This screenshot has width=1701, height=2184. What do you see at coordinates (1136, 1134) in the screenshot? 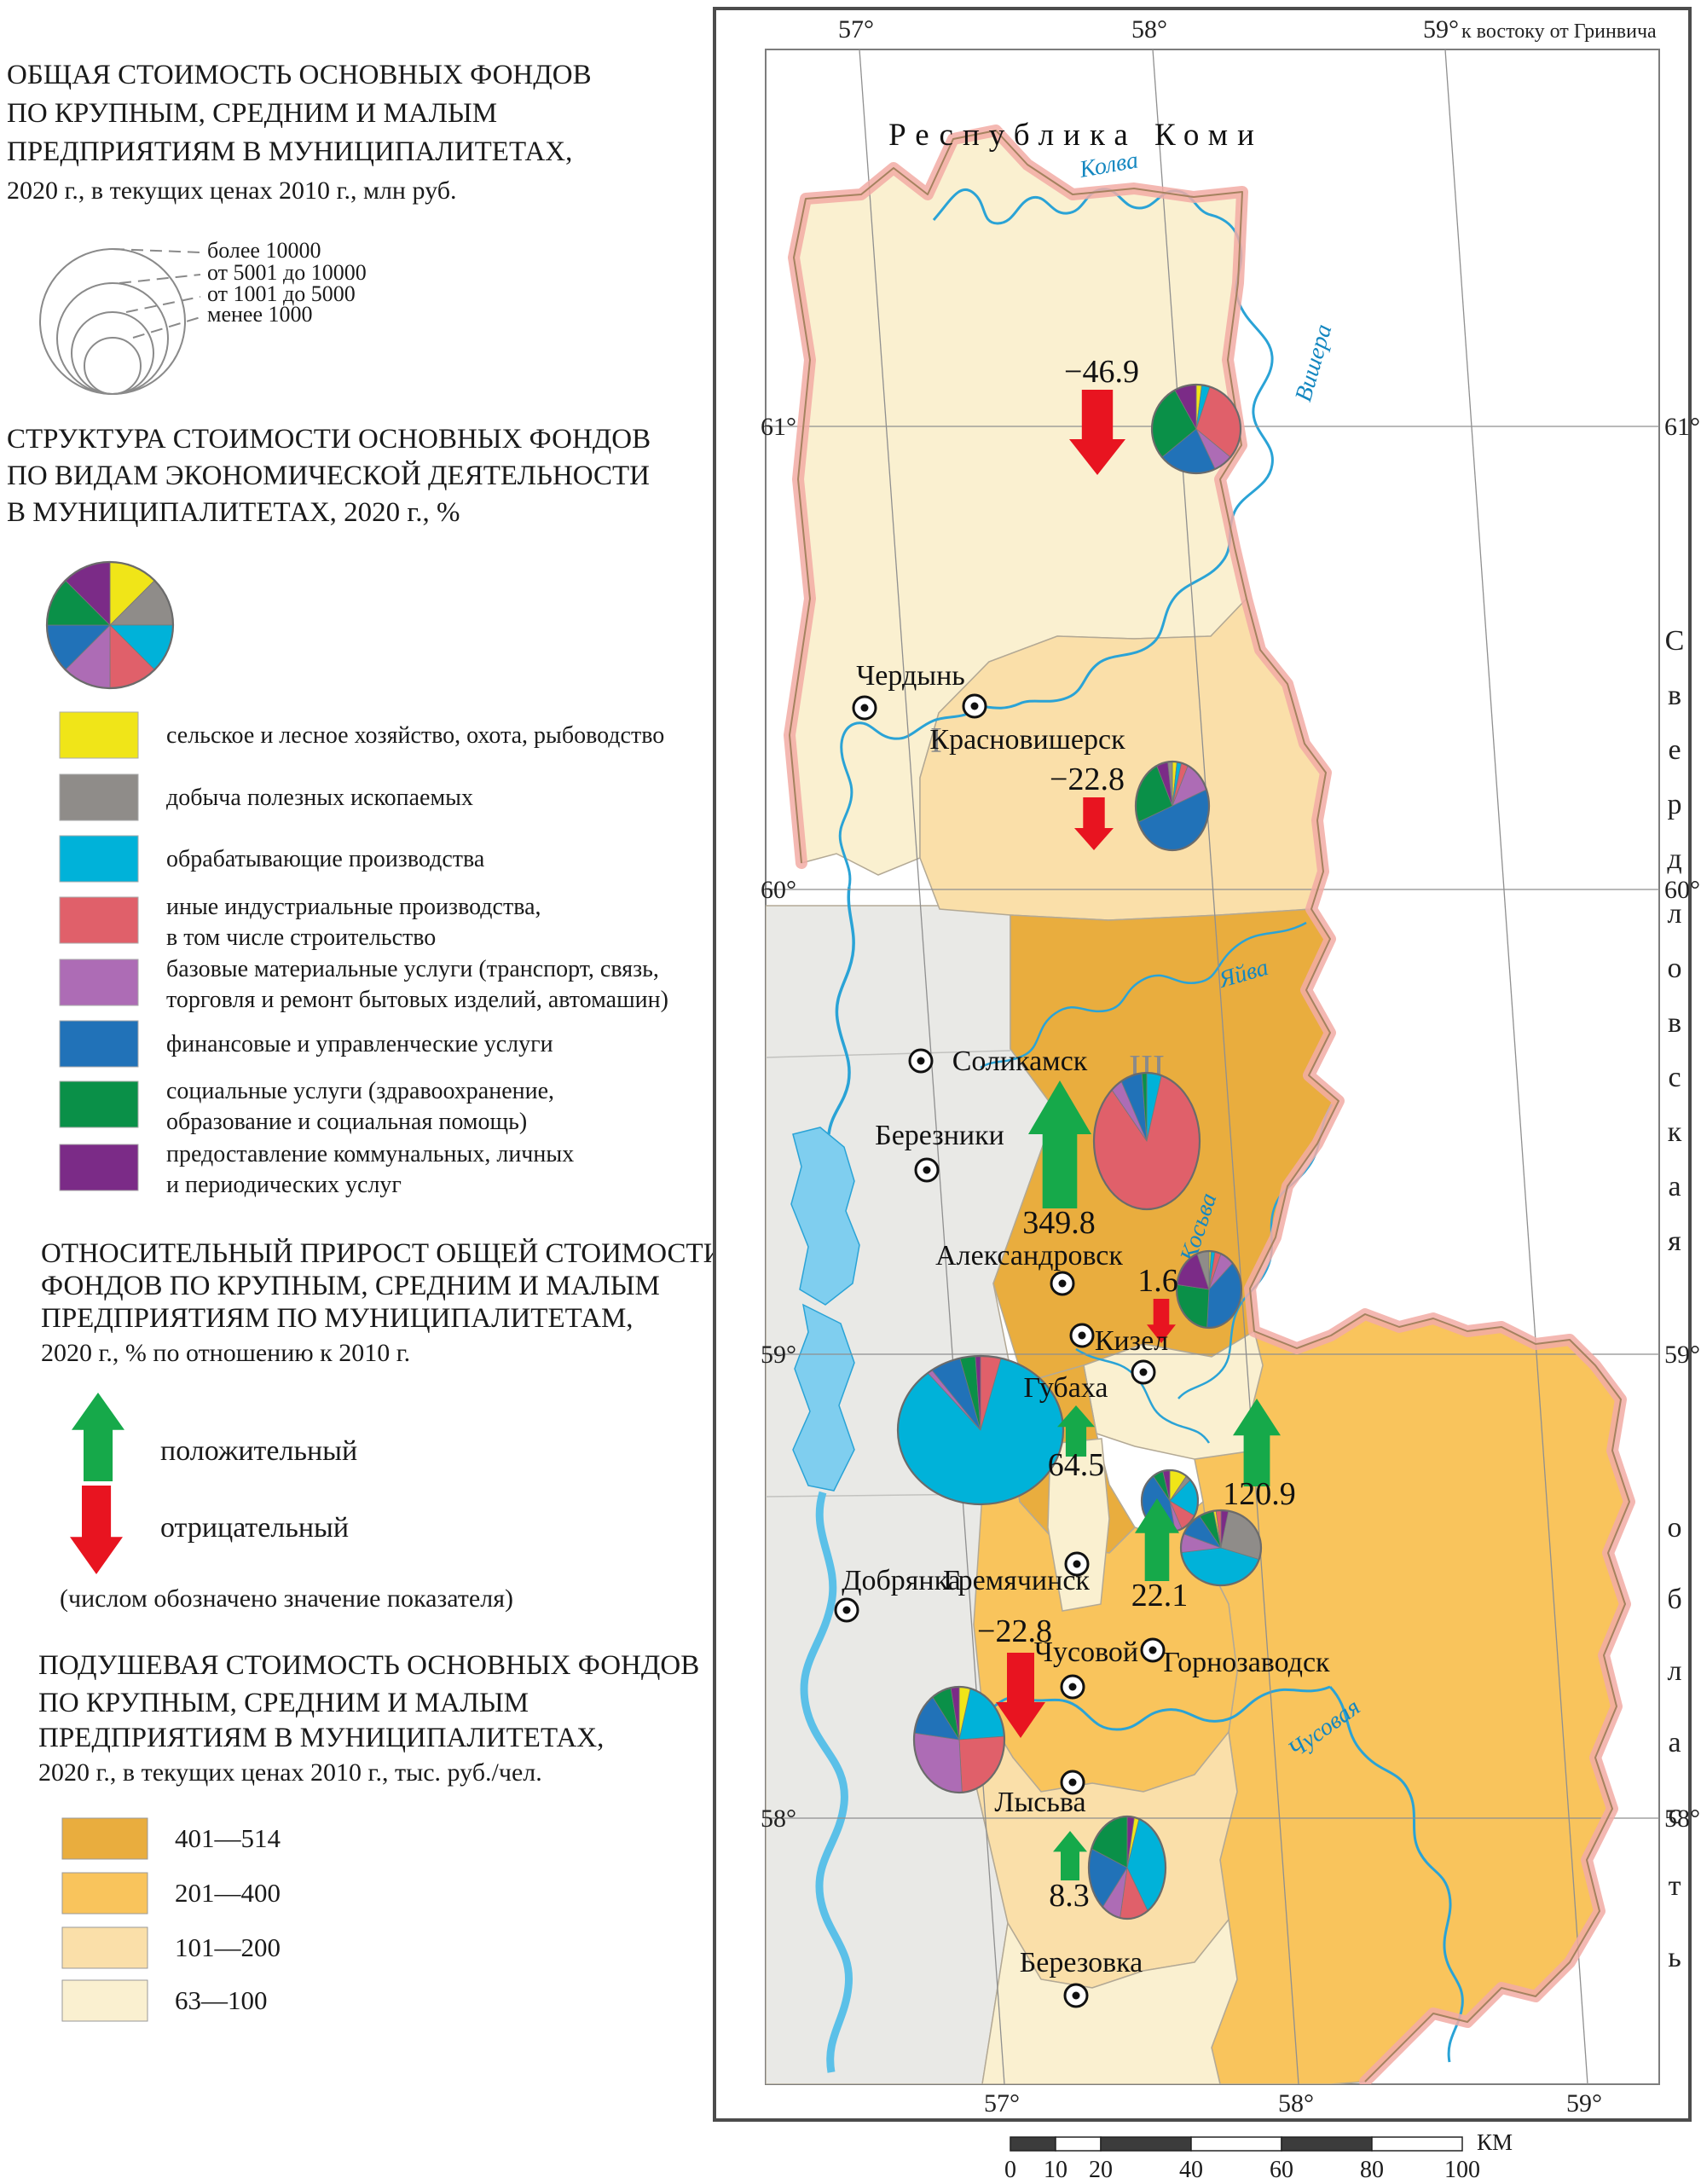
I see `map-arrows: −46.9 −22.8 349.8 1.6 64.5 120.9 22.1 −22.8 8.3` at bounding box center [1136, 1134].